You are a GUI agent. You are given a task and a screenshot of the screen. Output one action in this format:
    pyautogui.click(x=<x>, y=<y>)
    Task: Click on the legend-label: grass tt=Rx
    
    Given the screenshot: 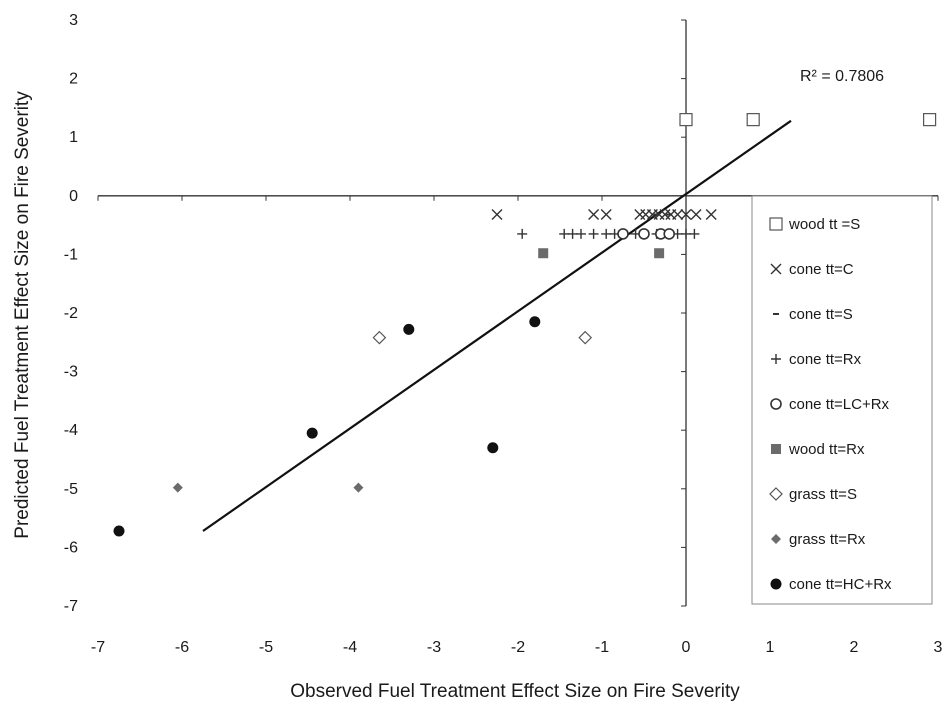 What is the action you would take?
    pyautogui.click(x=827, y=539)
    